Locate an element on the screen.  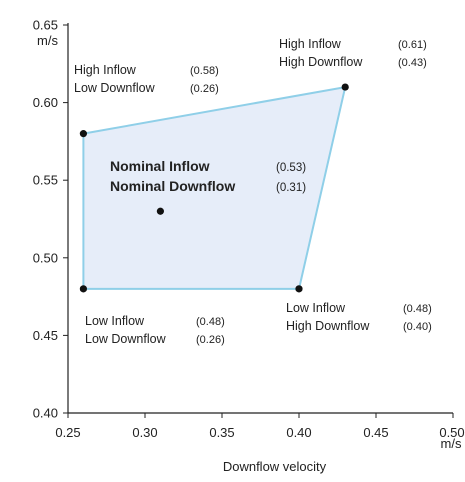
x-tick-label: 0.30 is located at coordinates (144, 432).